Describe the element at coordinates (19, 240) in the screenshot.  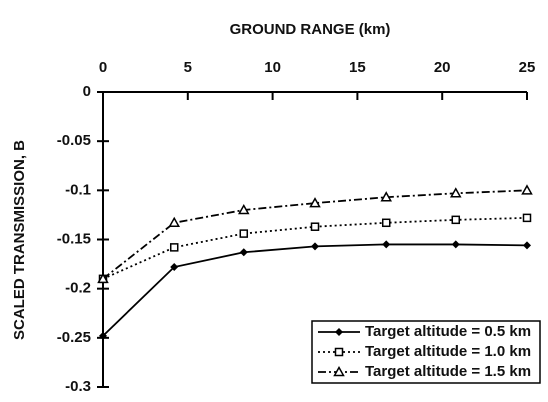
I see `y-axis-title: SCALED TRANSMISSION, B` at that location.